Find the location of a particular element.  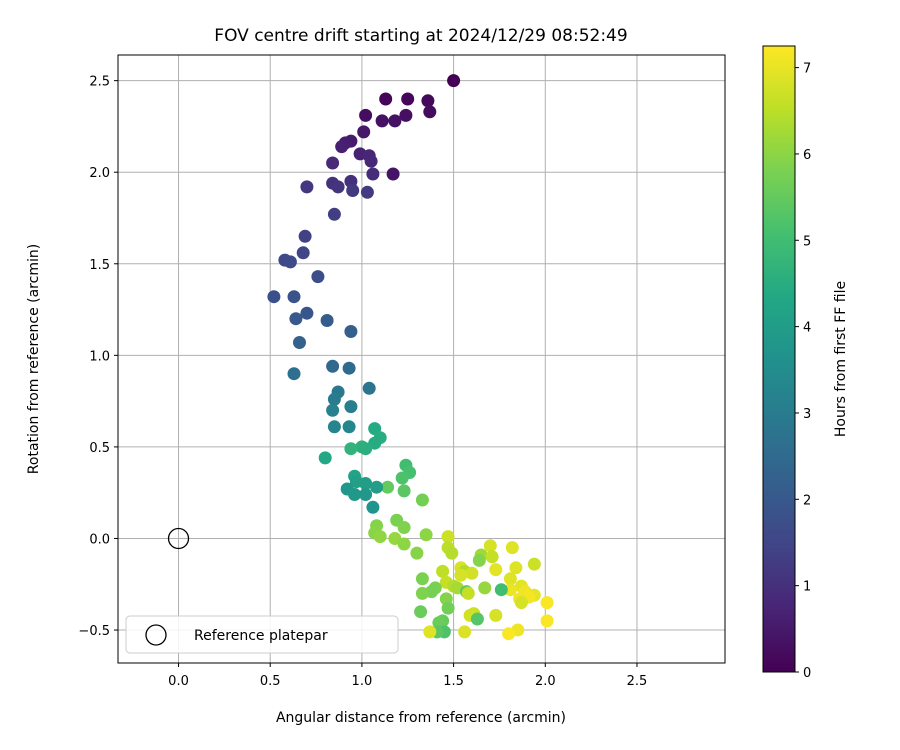

y-tick-label: 2.5 is located at coordinates (99, 82).